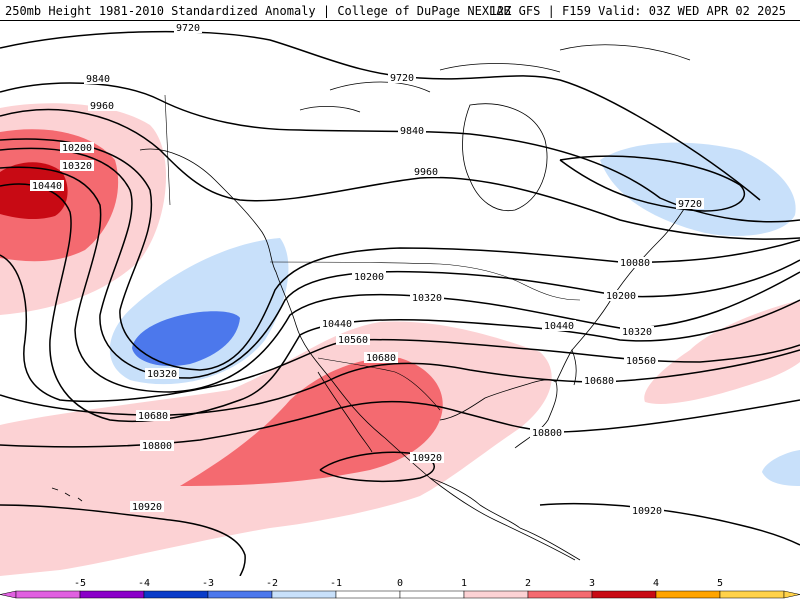 This screenshot has width=800, height=600. I want to click on color-scale-legend: -5 -4 -3 -2 -1 0 1 2 3 4 5, so click(400, 588).